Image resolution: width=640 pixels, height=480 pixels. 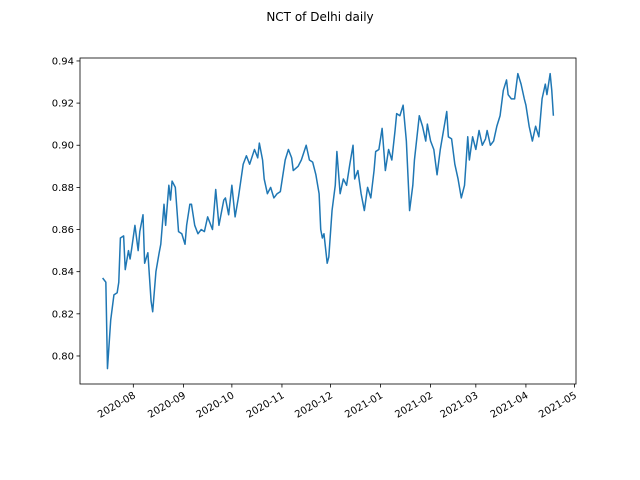 What do you see at coordinates (364, 405) in the screenshot?
I see `x-tick-label: 2021-01` at bounding box center [364, 405].